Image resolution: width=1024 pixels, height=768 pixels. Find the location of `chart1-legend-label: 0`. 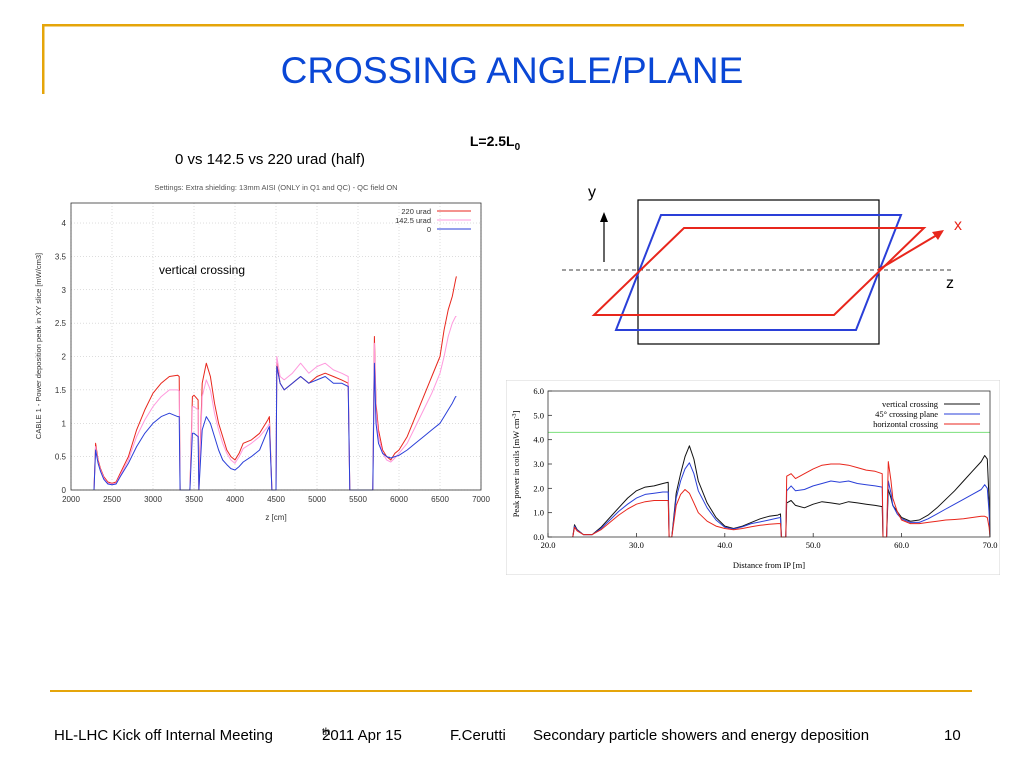

chart1-legend-label: 0 is located at coordinates (429, 229).